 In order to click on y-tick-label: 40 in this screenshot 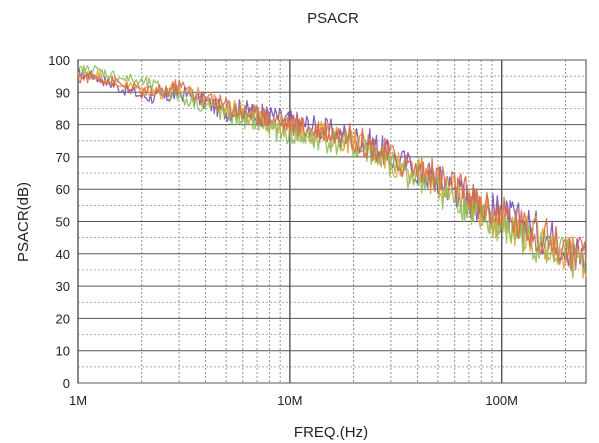, I will do `click(63, 254)`.